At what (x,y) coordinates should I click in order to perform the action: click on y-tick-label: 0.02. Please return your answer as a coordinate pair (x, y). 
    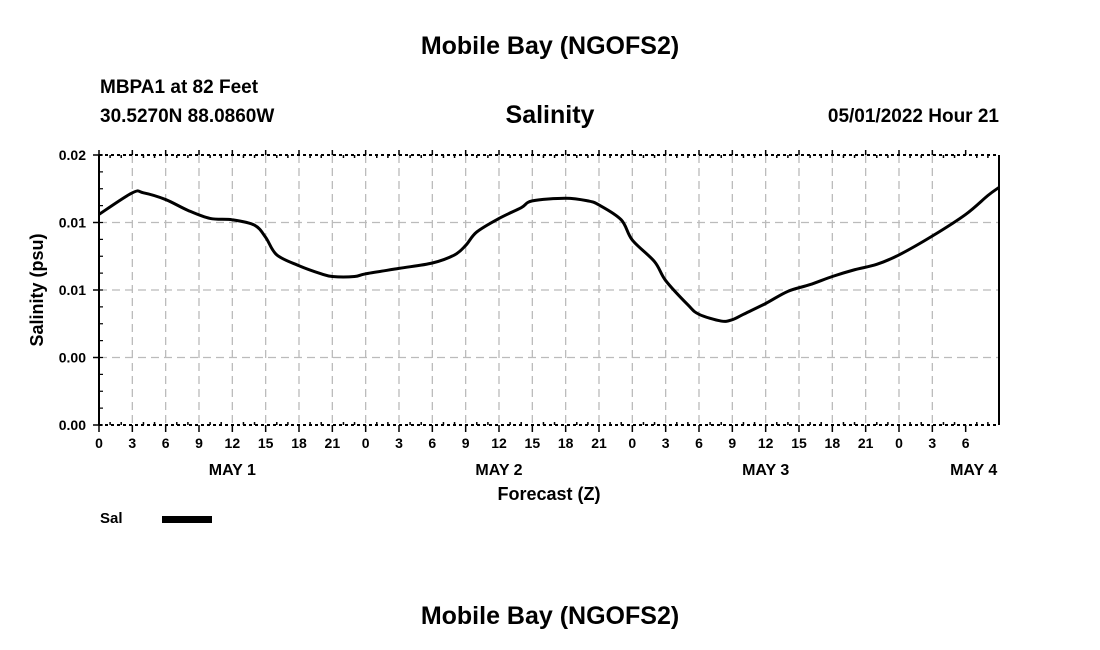
    Looking at the image, I should click on (72, 155).